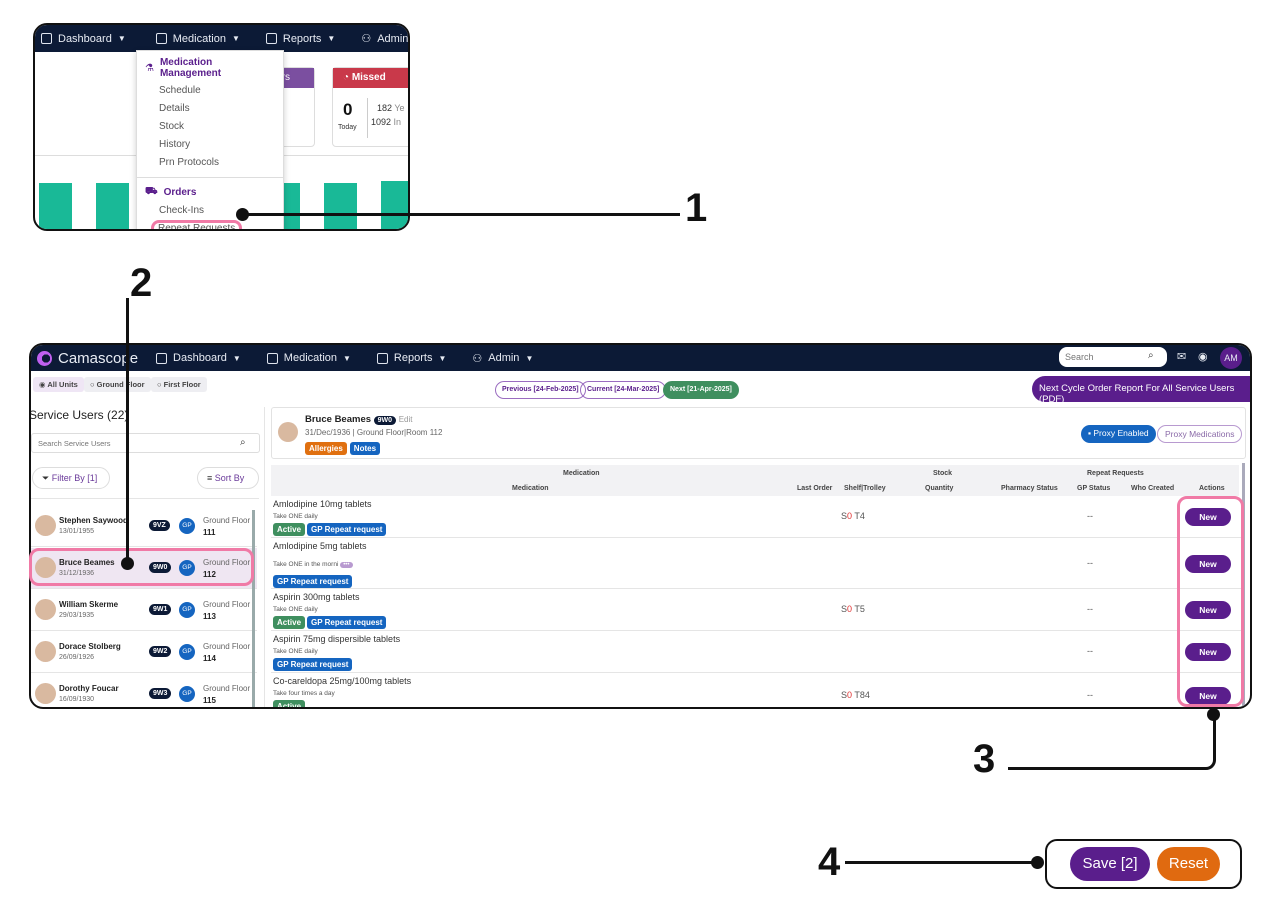  I want to click on proxy-enabled-label: Proxy Enabled, so click(1121, 433).